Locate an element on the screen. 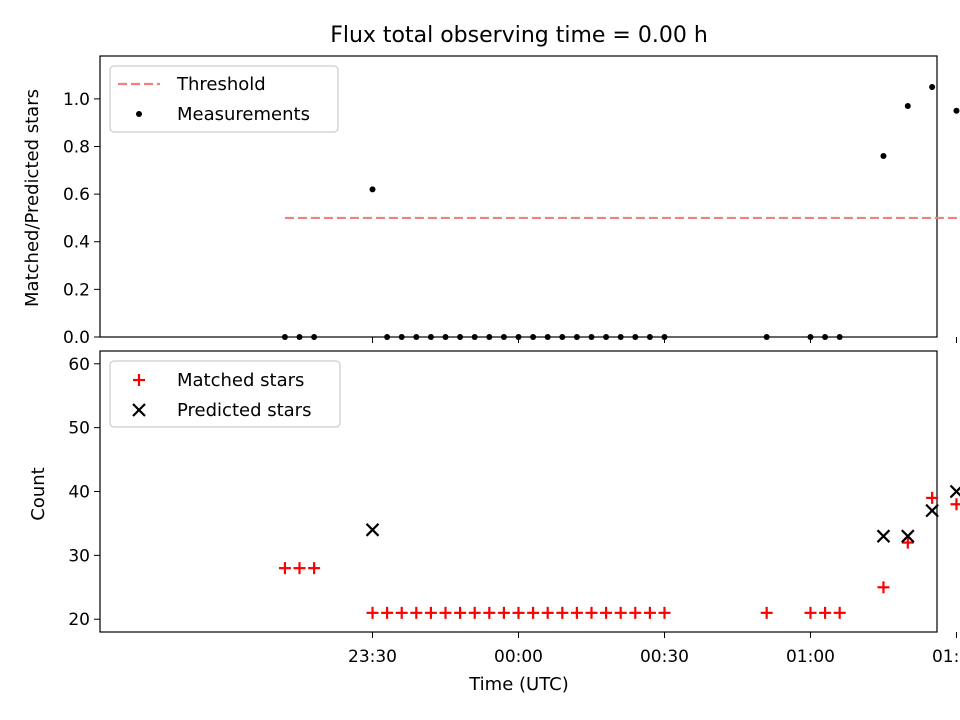 The height and width of the screenshot is (720, 960). top-y-tick-label: 0.4 is located at coordinates (76, 243).